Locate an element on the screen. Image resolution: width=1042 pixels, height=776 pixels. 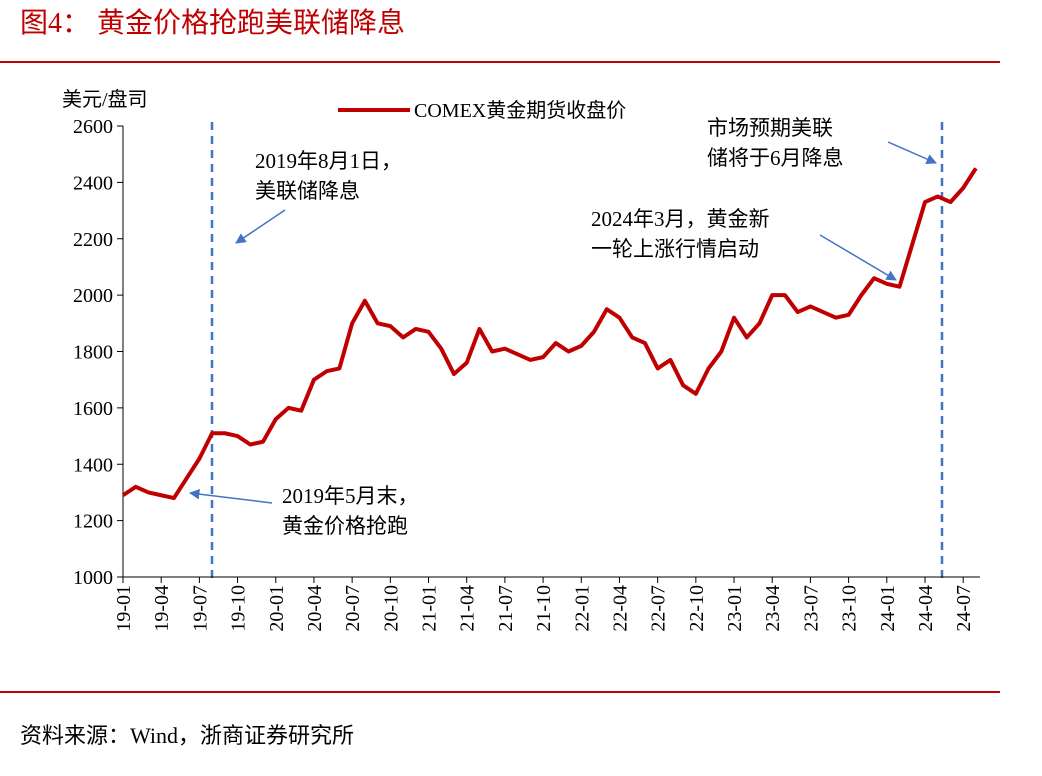
y-tick-label: 1400 is located at coordinates (93, 465).